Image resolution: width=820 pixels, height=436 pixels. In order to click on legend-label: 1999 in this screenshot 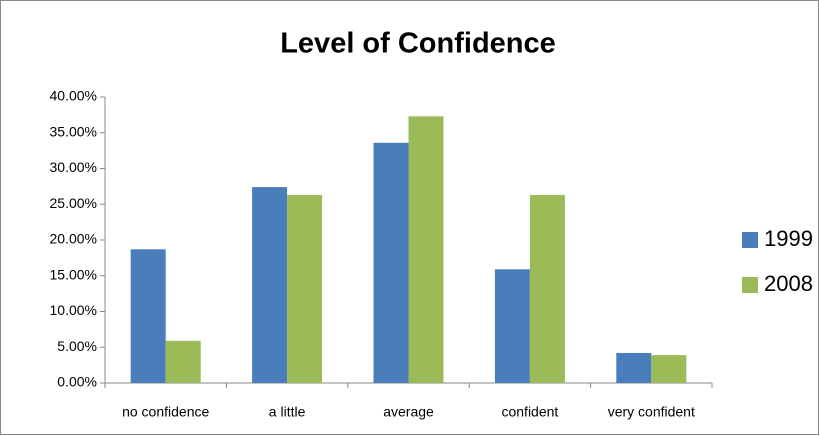, I will do `click(788, 238)`.